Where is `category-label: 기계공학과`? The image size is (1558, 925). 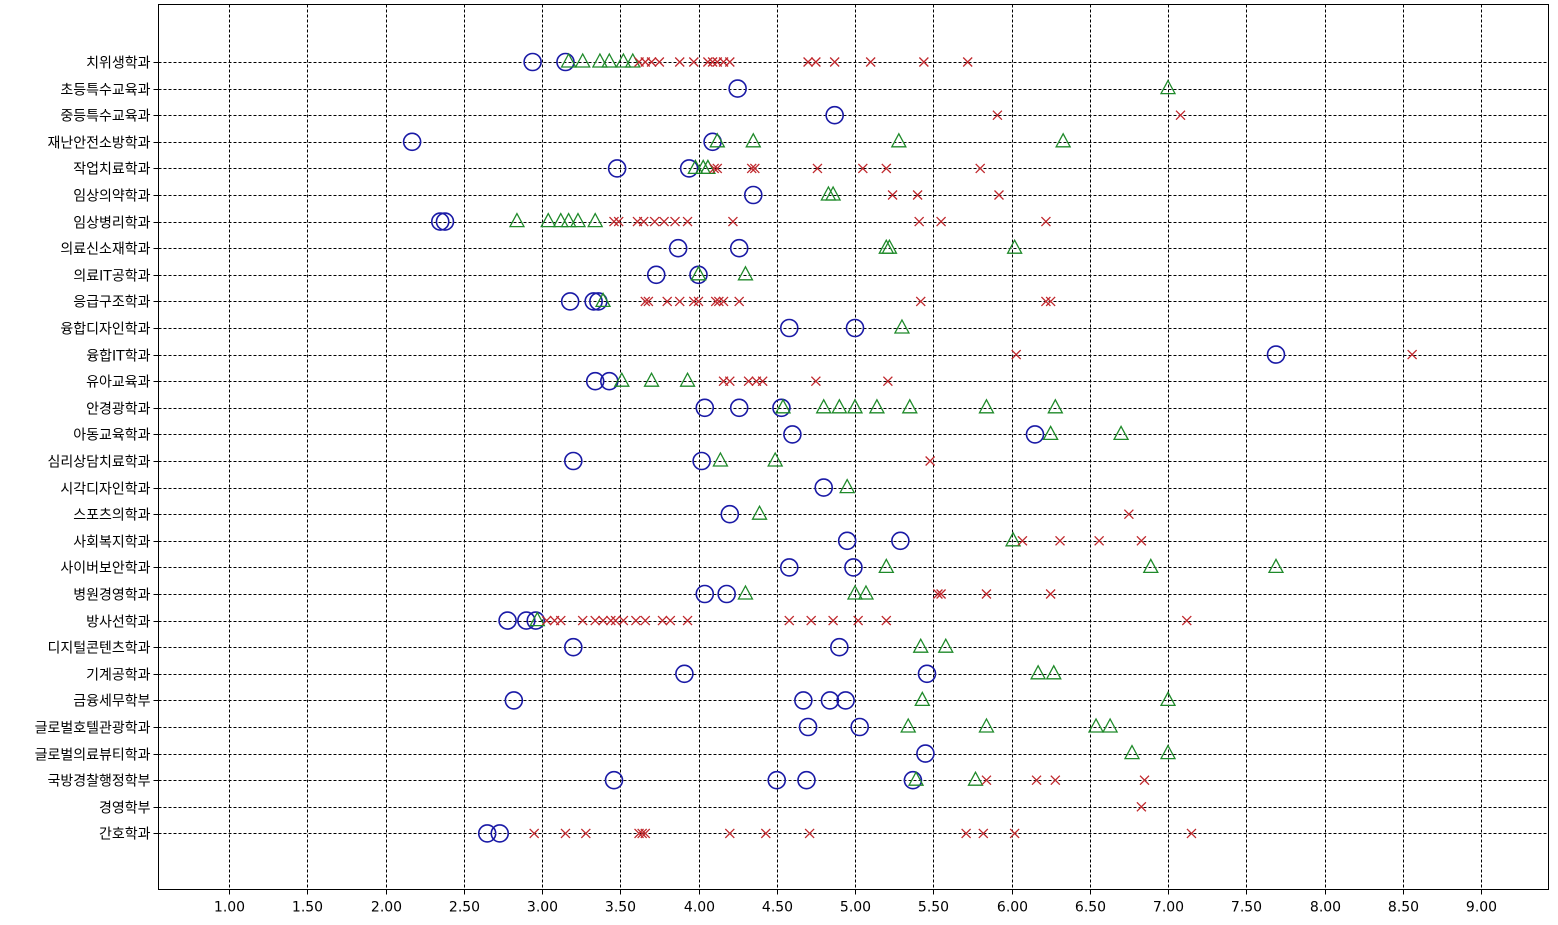
category-label: 기계공학과 is located at coordinates (118, 676).